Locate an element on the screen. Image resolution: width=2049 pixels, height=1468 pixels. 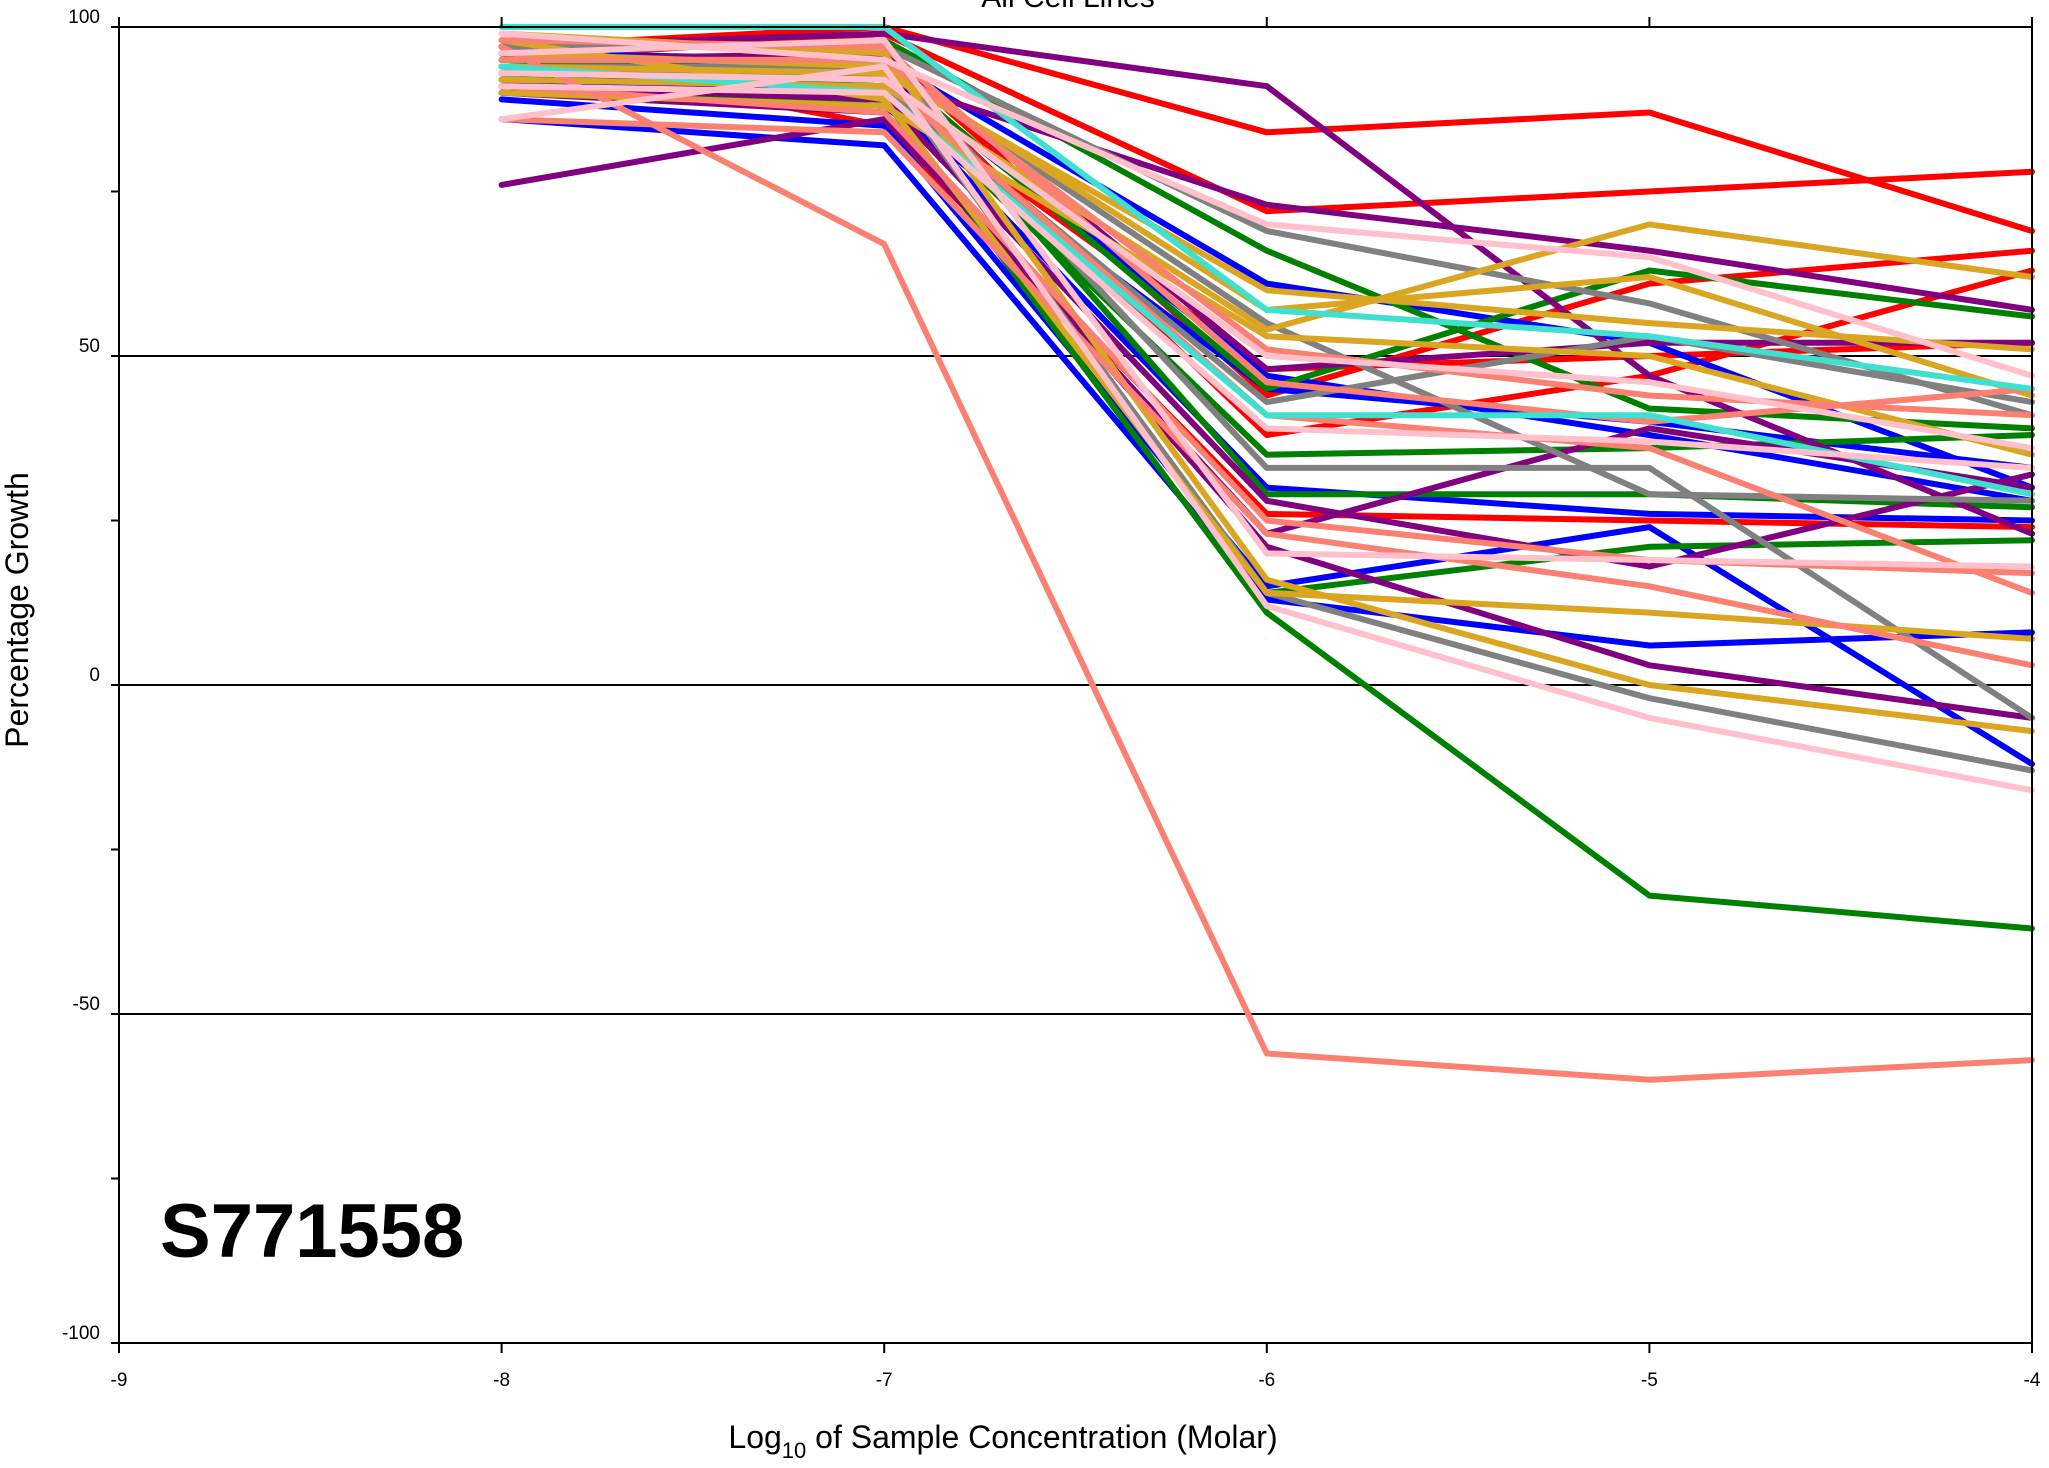
x-axis-label: Log10 of Sample Concentration (Molar) is located at coordinates (1002, 1441).